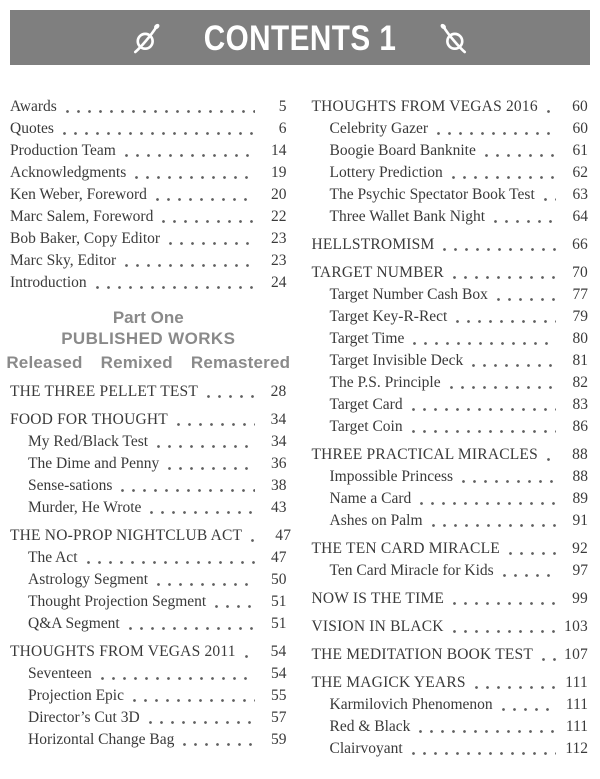 Image resolution: width=600 pixels, height=779 pixels. I want to click on toc-entry-page: 70, so click(580, 272).